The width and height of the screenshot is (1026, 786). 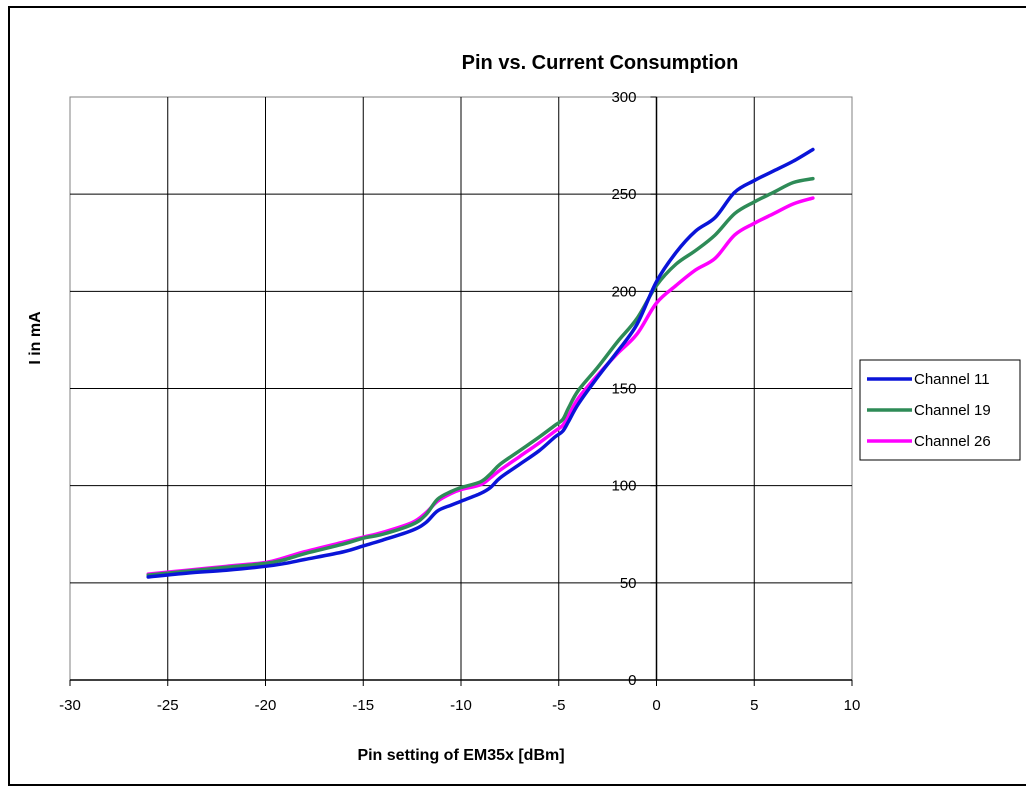 I want to click on legend-item: Channel 26, so click(x=929, y=441).